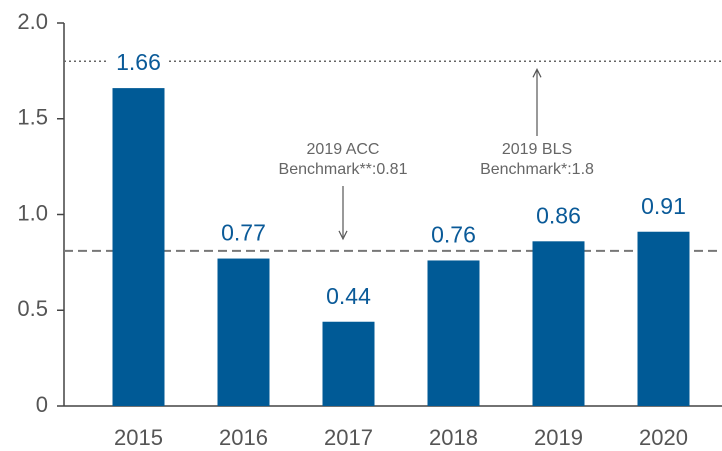  What do you see at coordinates (243, 437) in the screenshot?
I see `x-tick-label: 2016` at bounding box center [243, 437].